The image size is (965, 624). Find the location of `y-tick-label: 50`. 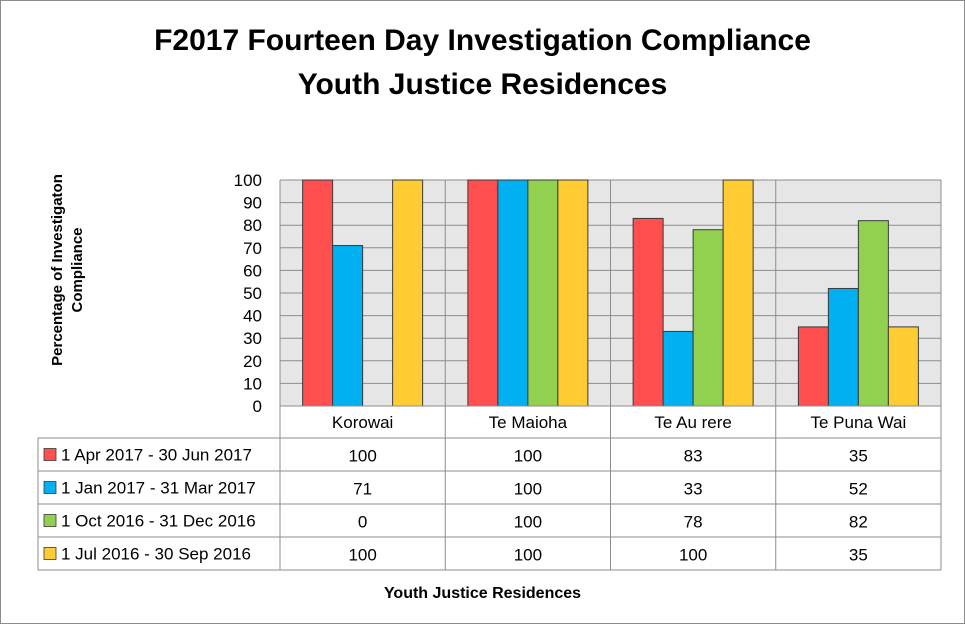

y-tick-label: 50 is located at coordinates (252, 293).